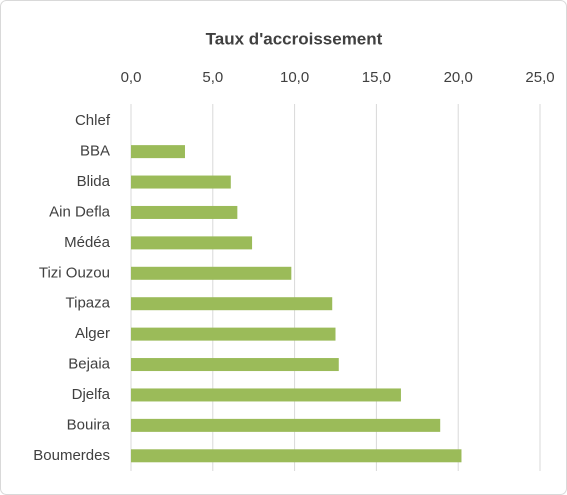 This screenshot has width=567, height=495. Describe the element at coordinates (95, 151) in the screenshot. I see `y-tick-label: BBA` at that location.